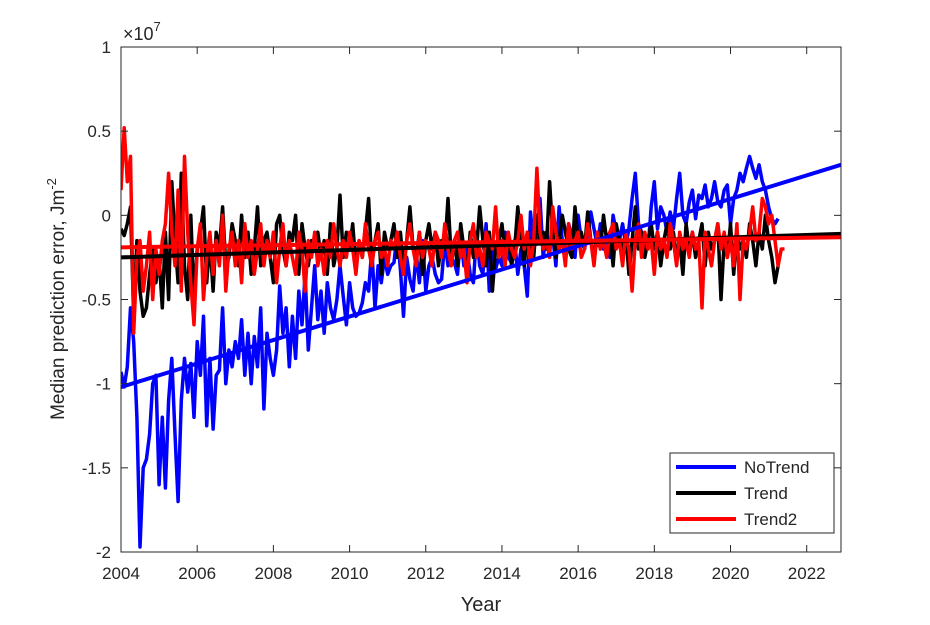 The height and width of the screenshot is (625, 930). Describe the element at coordinates (731, 573) in the screenshot. I see `x-tick-label: 2020` at that location.